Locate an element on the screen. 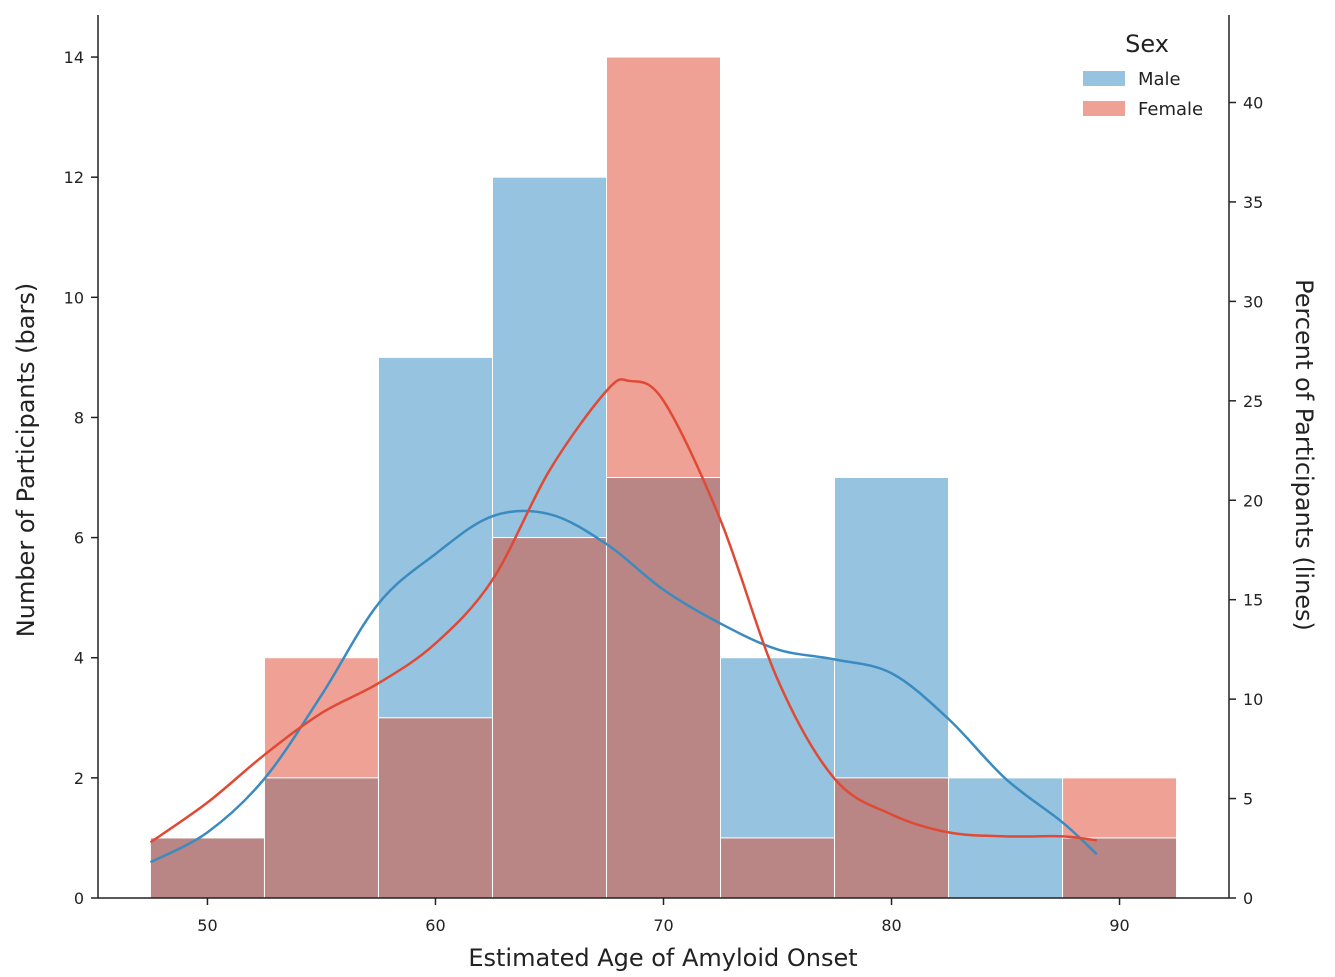  legend-swatch-female is located at coordinates (1104, 108).